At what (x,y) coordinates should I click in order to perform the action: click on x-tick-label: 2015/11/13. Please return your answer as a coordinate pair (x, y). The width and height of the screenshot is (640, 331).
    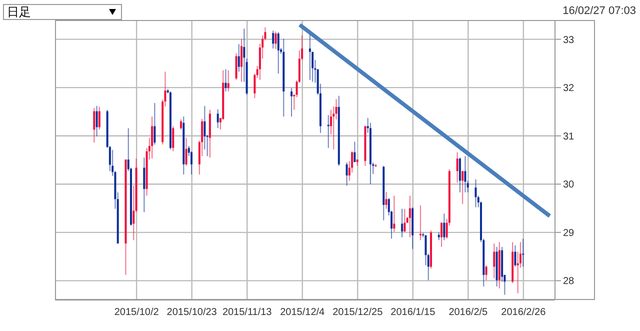
    Looking at the image, I should click on (247, 312).